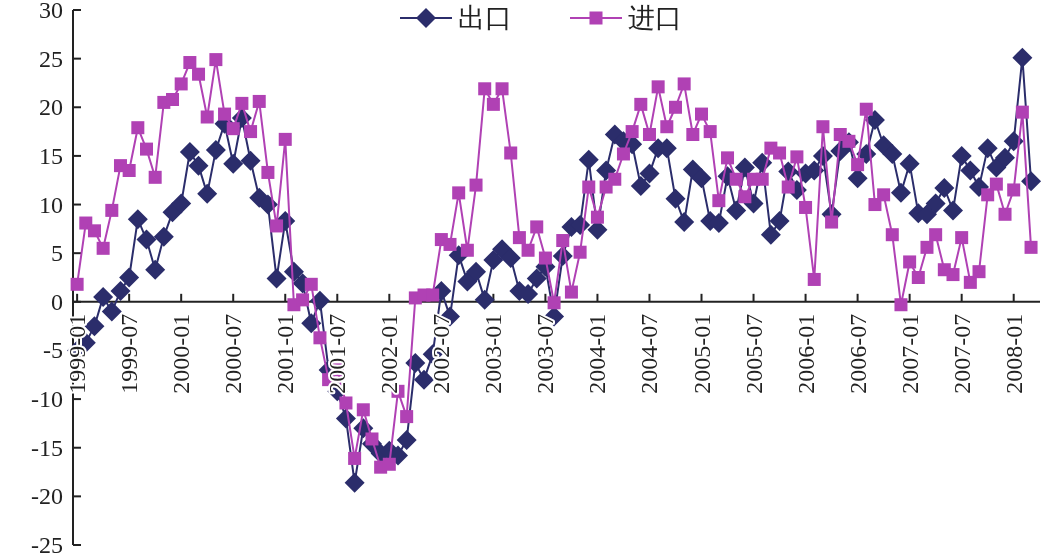 Image resolution: width=1044 pixels, height=556 pixels. Describe the element at coordinates (597, 353) in the screenshot. I see `x-tick-label: 2004-01` at that location.